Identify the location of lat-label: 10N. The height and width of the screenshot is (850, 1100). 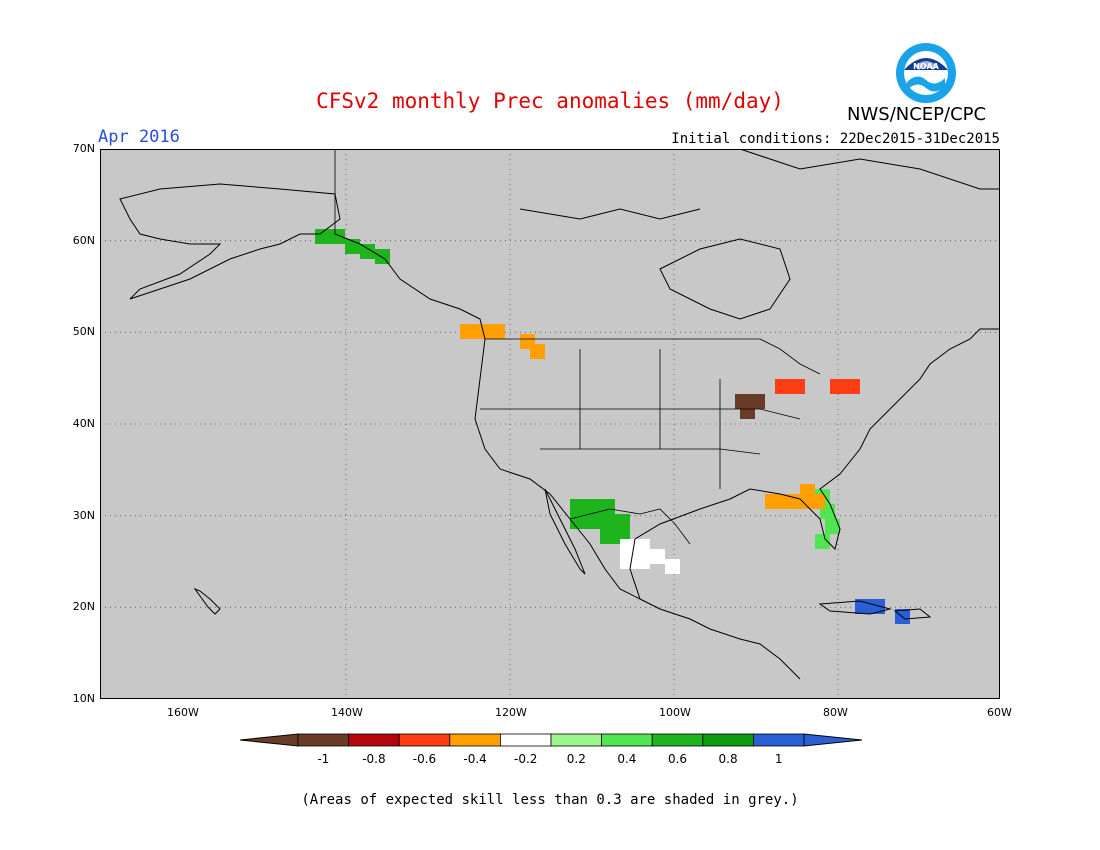
(83, 698).